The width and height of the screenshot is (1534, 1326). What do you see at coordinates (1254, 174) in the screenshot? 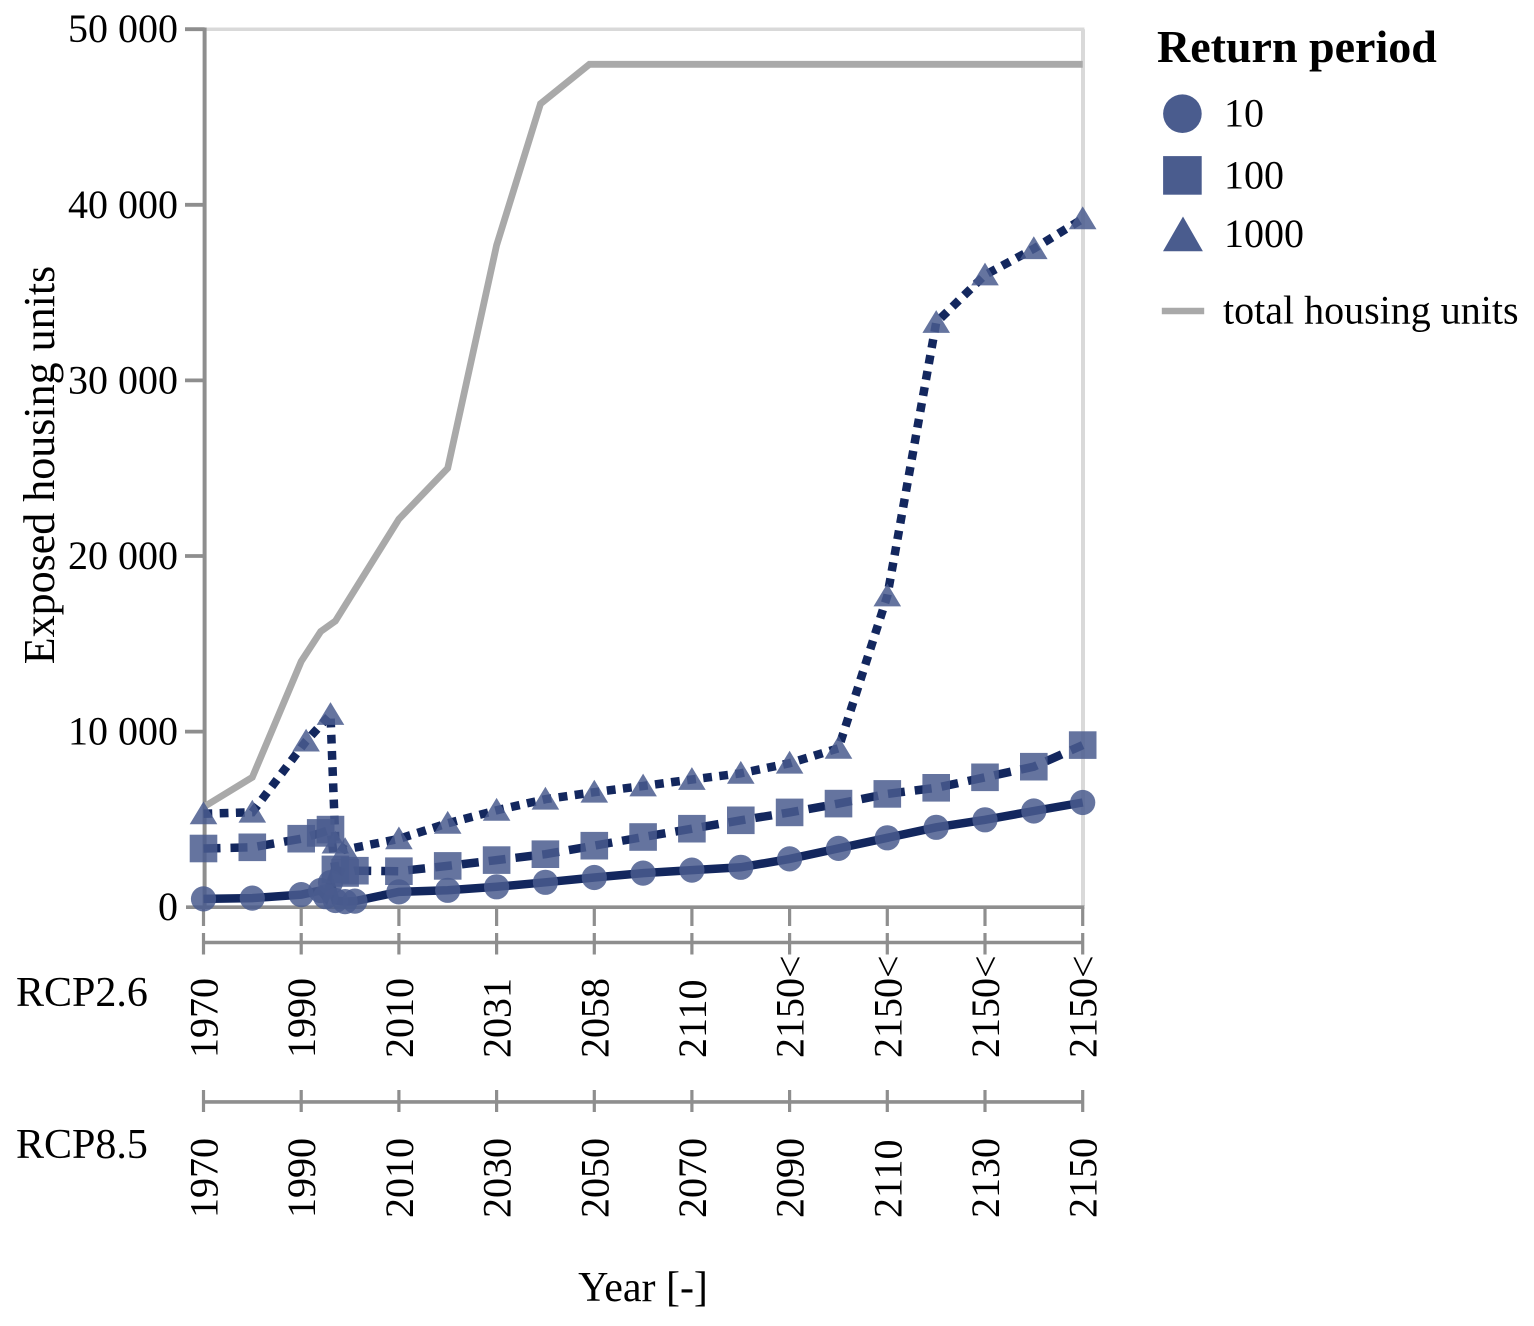
I see `svg-text: 100` at bounding box center [1254, 174].